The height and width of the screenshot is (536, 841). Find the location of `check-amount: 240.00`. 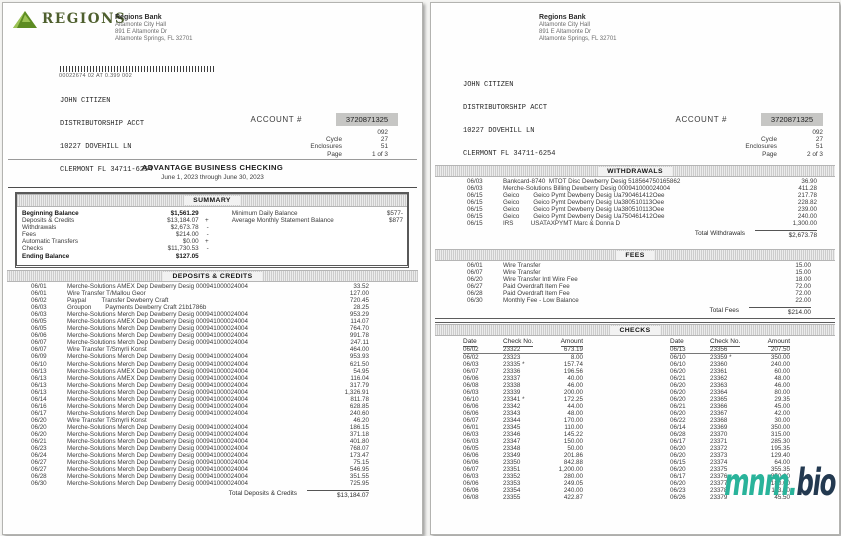

check-amount: 240.00 is located at coordinates (573, 490).